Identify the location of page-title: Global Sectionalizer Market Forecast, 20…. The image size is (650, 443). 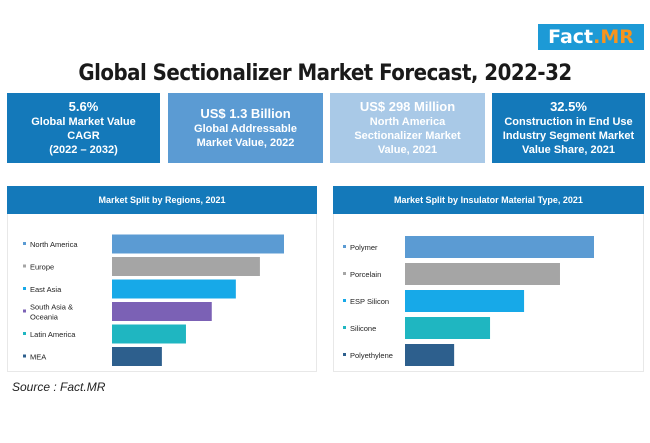
(325, 73).